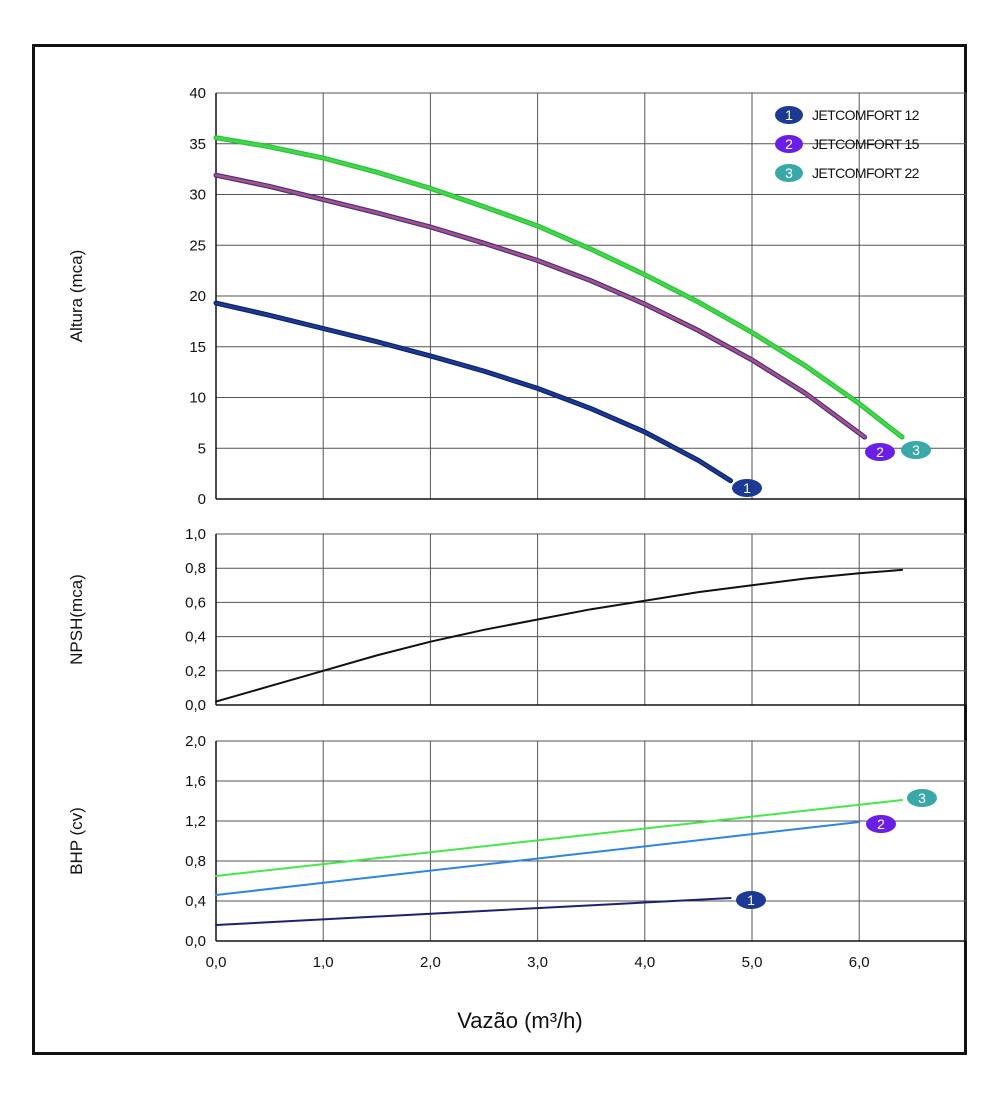  I want to click on y-tick-label: 40, so click(197, 93).